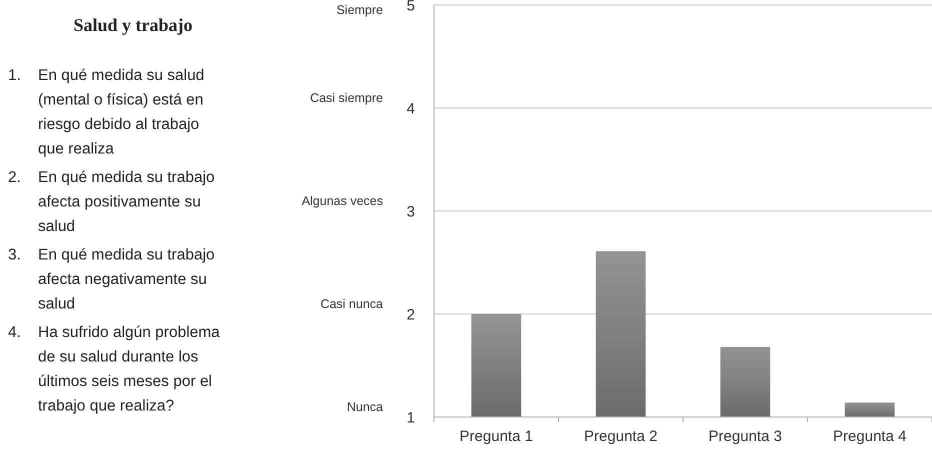 The width and height of the screenshot is (932, 449). I want to click on y-tick-label: 1, so click(410, 417).